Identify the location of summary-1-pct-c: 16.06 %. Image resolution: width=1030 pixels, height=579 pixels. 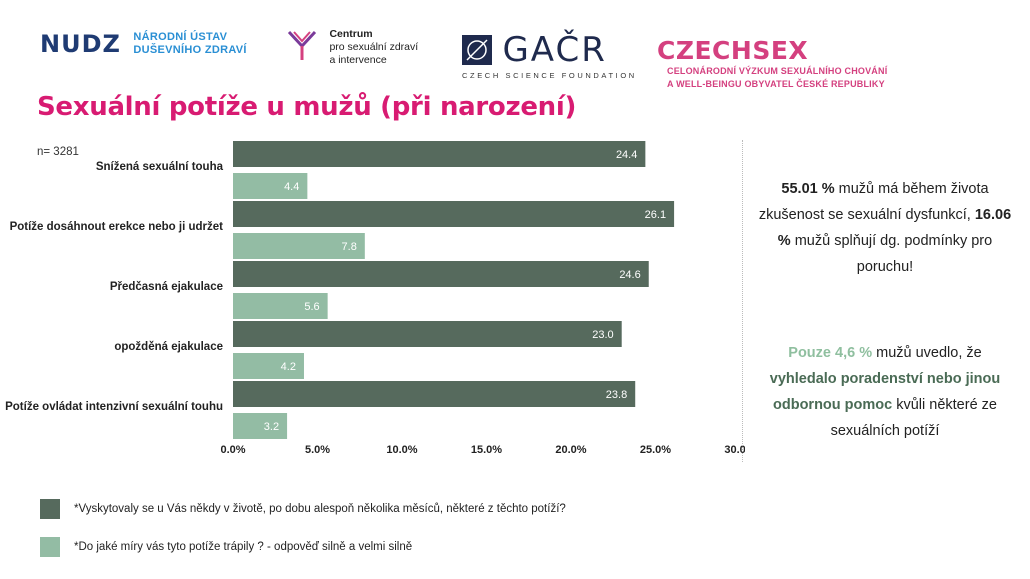
(894, 228).